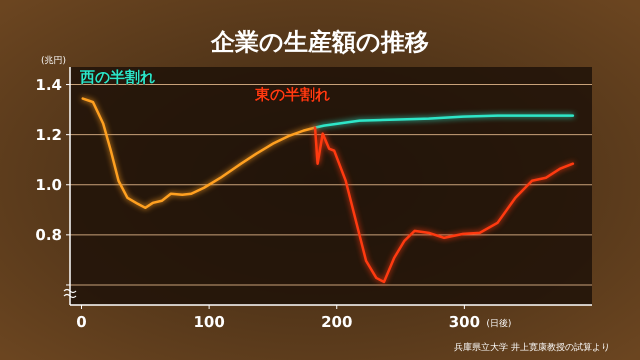 The height and width of the screenshot is (360, 640). I want to click on text: 兵庫県立大学 井上寛康教授の試算より, so click(532, 347).